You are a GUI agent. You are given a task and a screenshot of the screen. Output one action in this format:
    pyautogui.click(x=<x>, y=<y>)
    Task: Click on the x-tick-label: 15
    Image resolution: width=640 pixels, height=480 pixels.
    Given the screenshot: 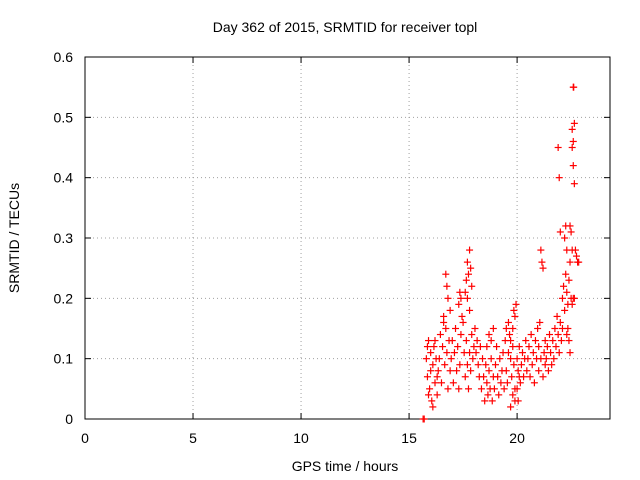 What is the action you would take?
    pyautogui.click(x=409, y=438)
    